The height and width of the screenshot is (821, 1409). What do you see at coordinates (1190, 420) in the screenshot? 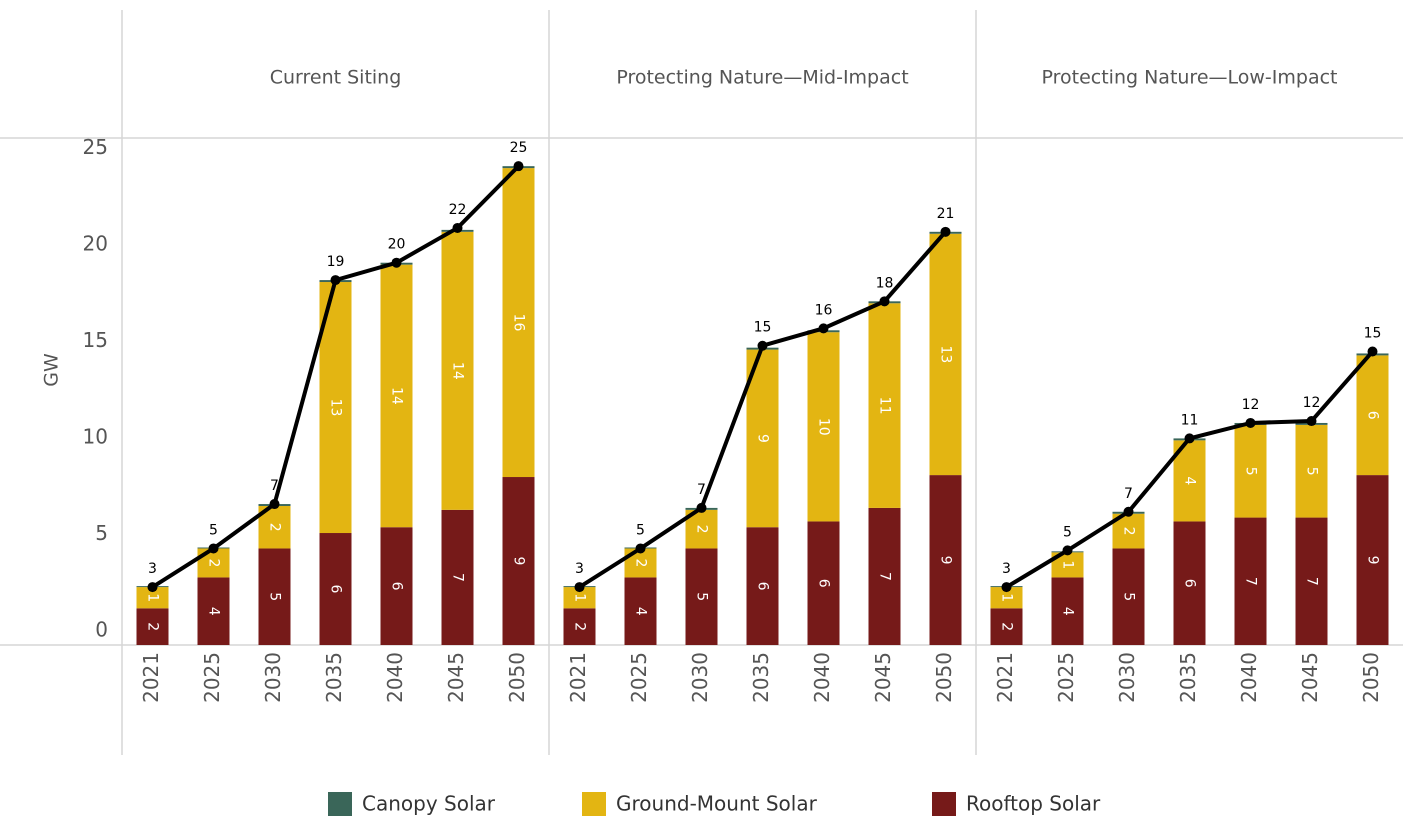
I see `total-label: 11` at bounding box center [1190, 420].